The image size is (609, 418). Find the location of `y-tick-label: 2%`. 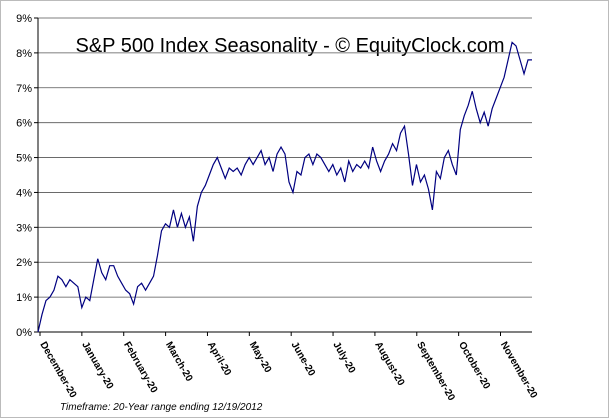

y-tick-label: 2% is located at coordinates (24, 263).